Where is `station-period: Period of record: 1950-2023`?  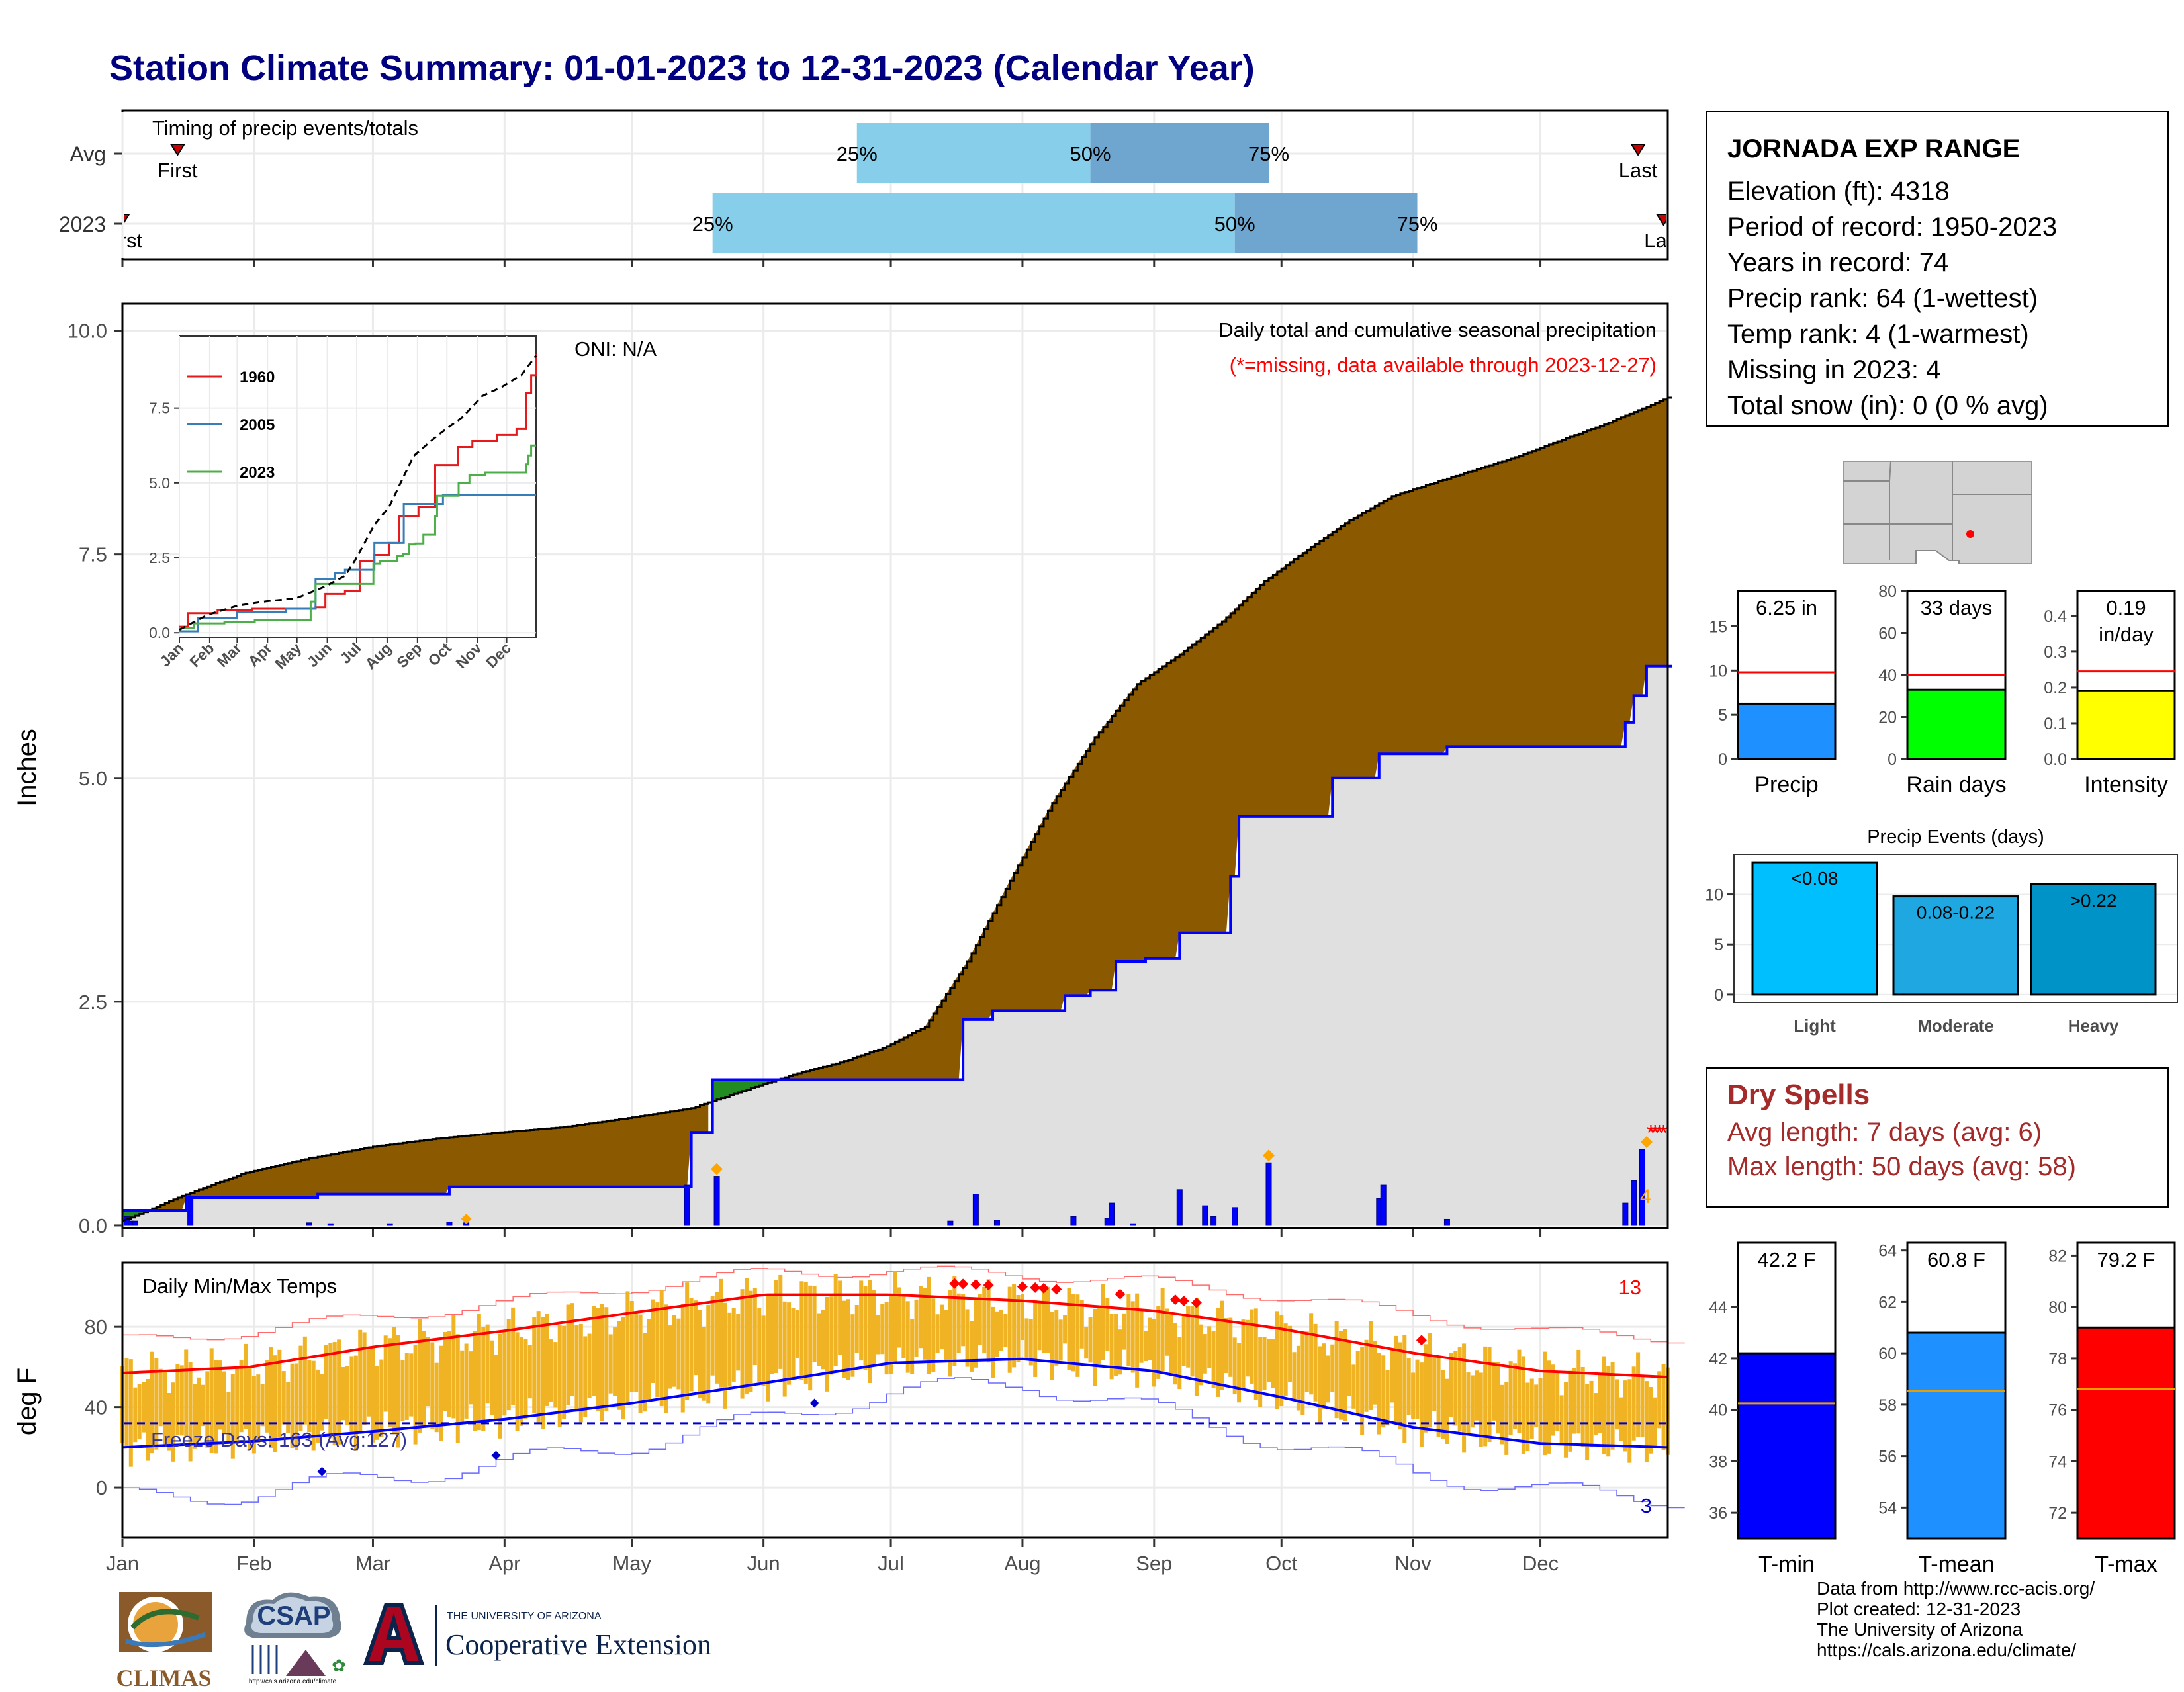
station-period: Period of record: 1950-2023 is located at coordinates (1892, 227).